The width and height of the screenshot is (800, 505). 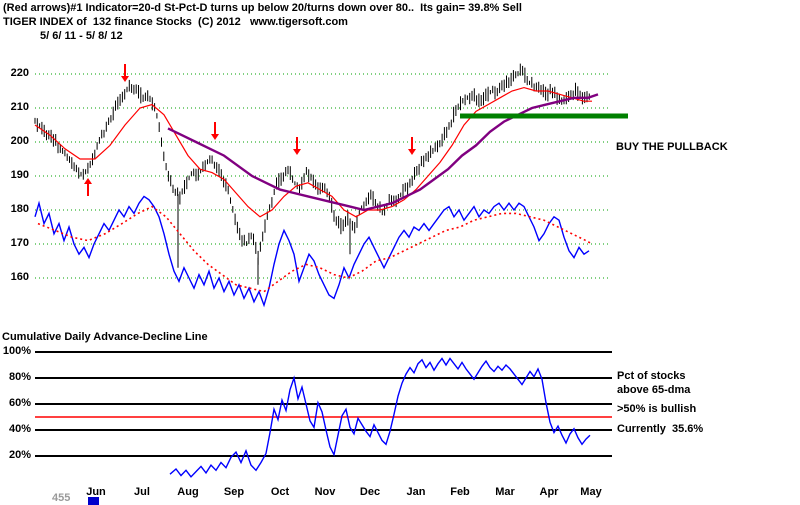 What do you see at coordinates (61, 498) in the screenshot?
I see `partial-scroll-number: 455` at bounding box center [61, 498].